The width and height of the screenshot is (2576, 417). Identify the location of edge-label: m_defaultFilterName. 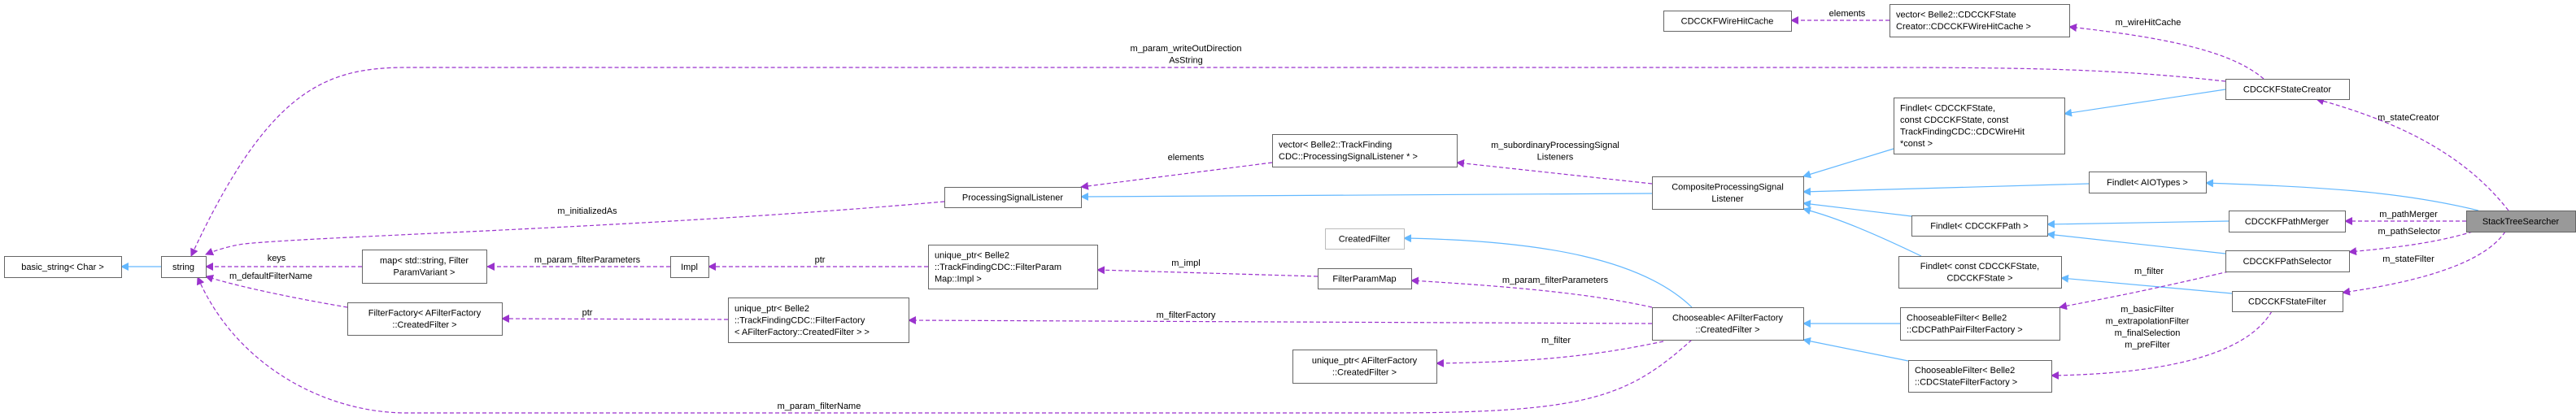
(270, 276).